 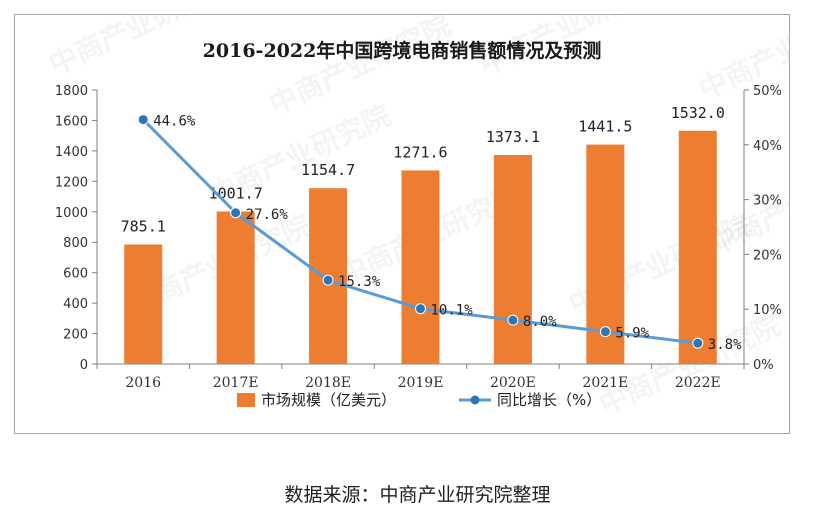 I want to click on left-tick-label: 0, so click(x=84, y=365).